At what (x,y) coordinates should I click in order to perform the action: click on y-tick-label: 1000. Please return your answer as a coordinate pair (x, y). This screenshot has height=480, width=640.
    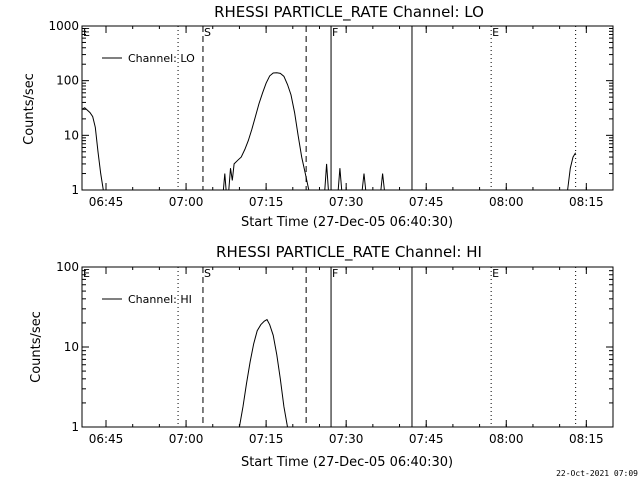
    Looking at the image, I should click on (63, 26).